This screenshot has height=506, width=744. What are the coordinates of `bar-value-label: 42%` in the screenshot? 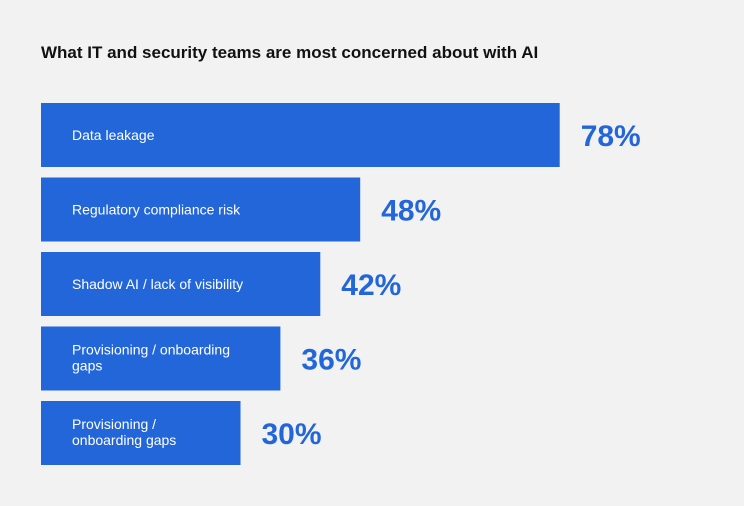 It's located at (371, 285).